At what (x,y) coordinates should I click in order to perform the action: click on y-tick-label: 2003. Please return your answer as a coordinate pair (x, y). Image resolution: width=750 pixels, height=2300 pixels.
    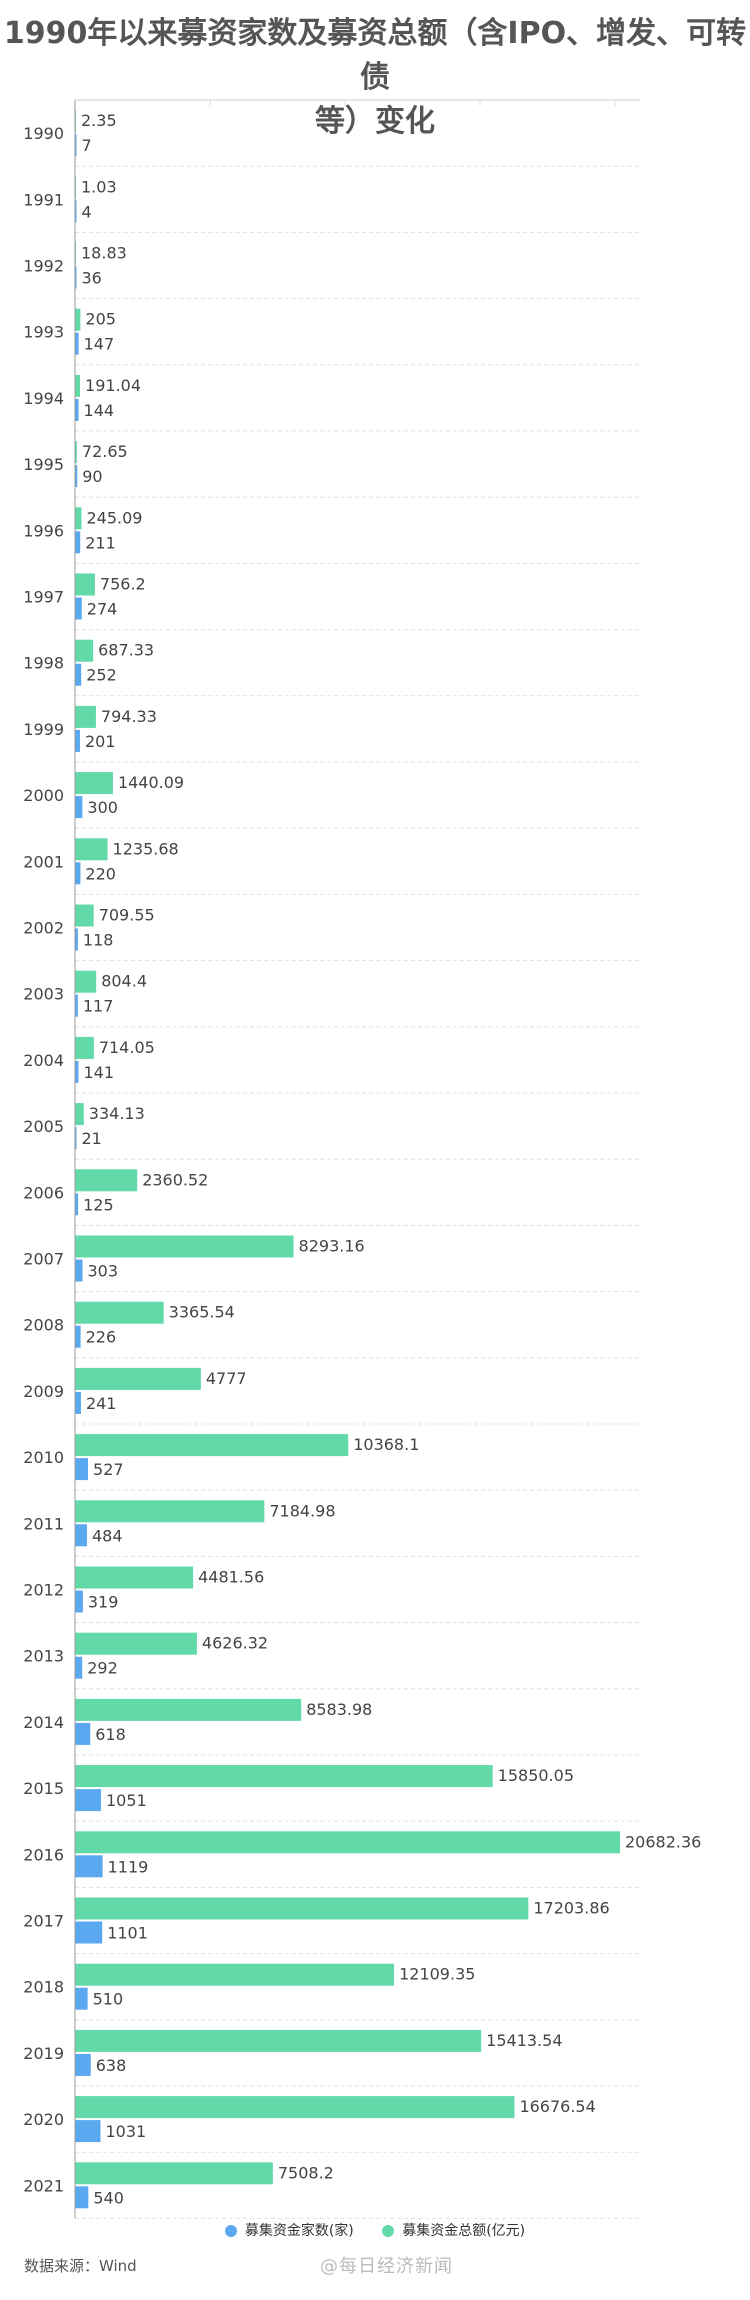
    Looking at the image, I should click on (43, 994).